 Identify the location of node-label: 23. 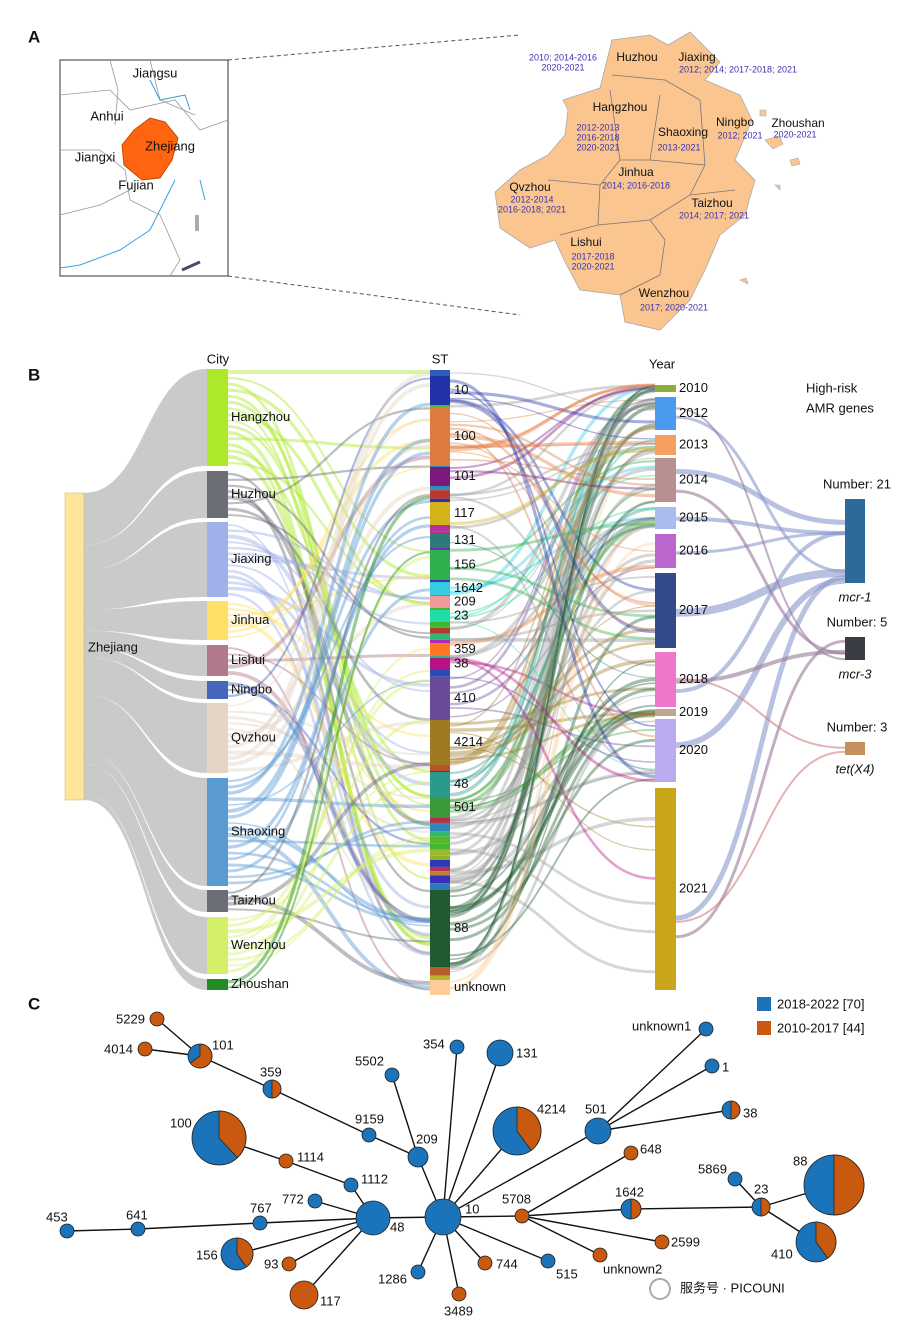
(761, 1188).